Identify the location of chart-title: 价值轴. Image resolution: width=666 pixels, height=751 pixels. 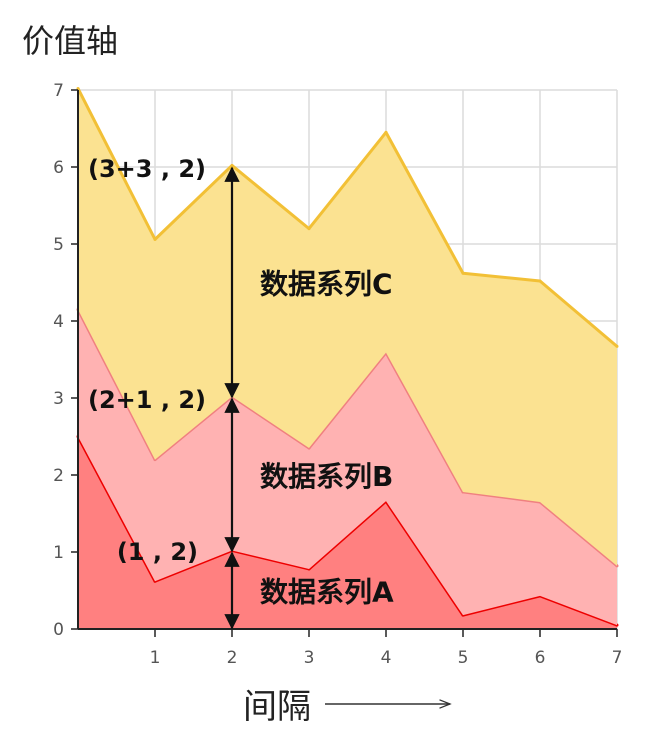
(70, 41).